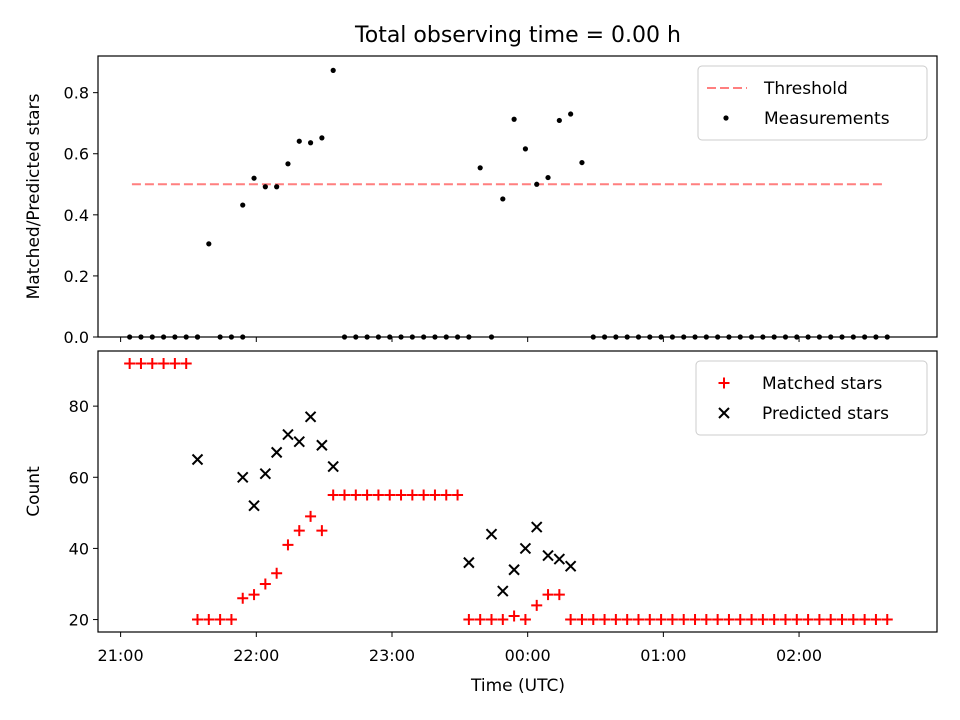 The width and height of the screenshot is (960, 720). I want to click on count-y-tick-label: 80, so click(79, 406).